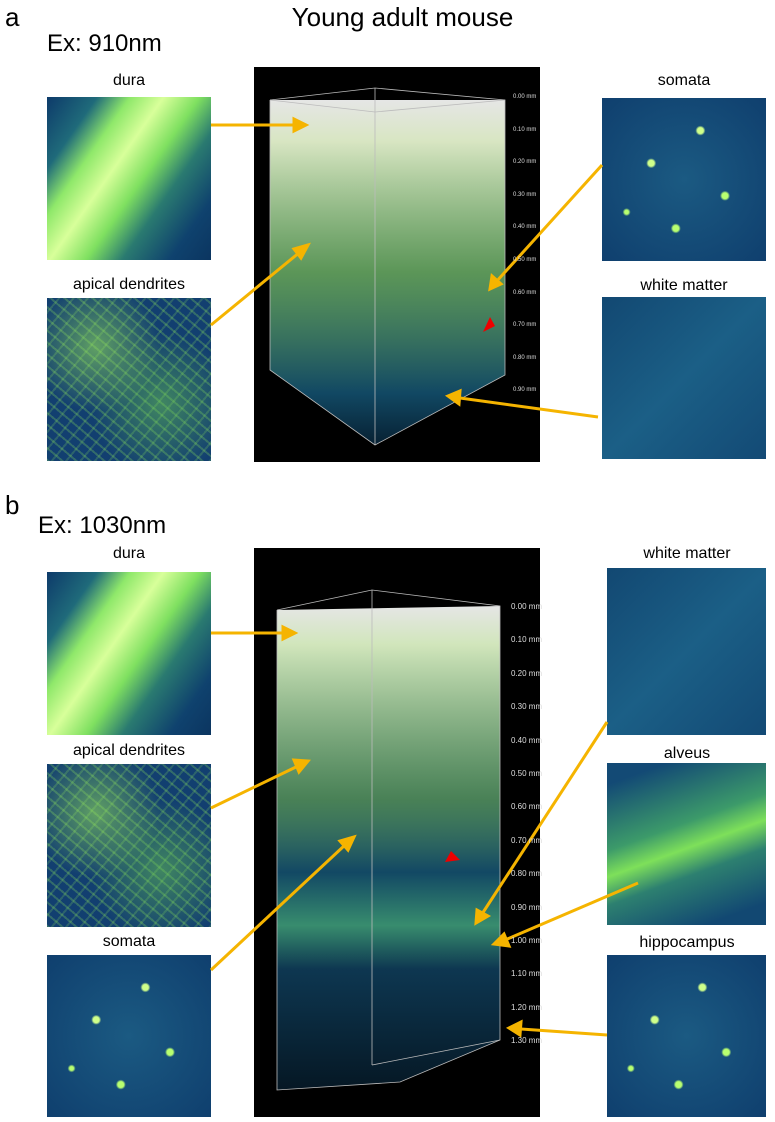 This screenshot has height=1122, width=775. What do you see at coordinates (687, 942) in the screenshot?
I see `inset-label: hippocampus` at bounding box center [687, 942].